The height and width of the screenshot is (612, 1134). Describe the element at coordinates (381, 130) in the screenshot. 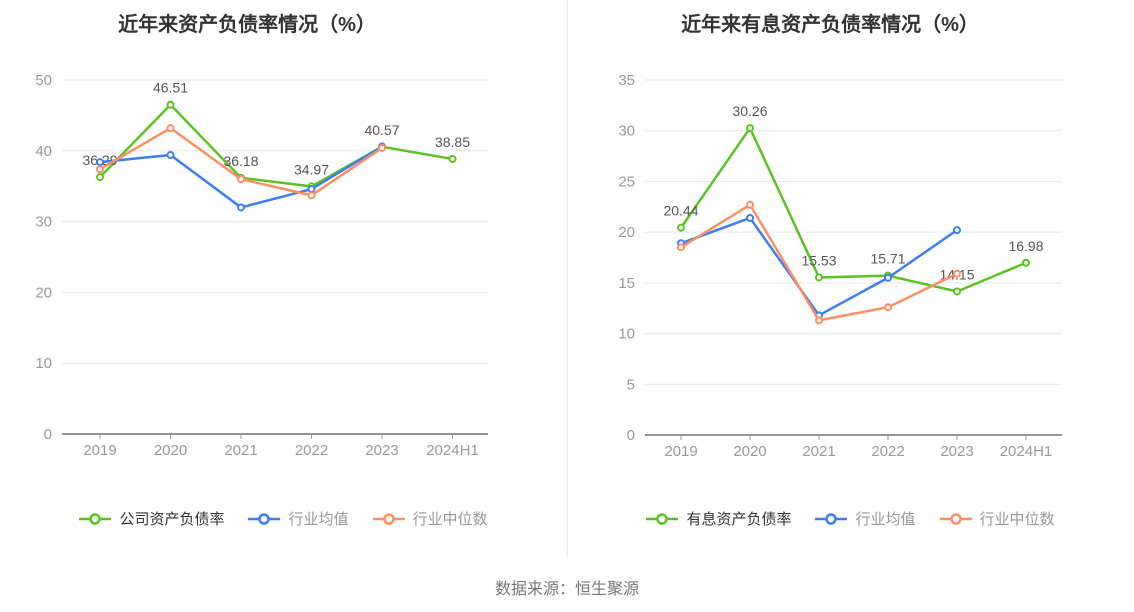

I see `data-label: 40.57` at that location.